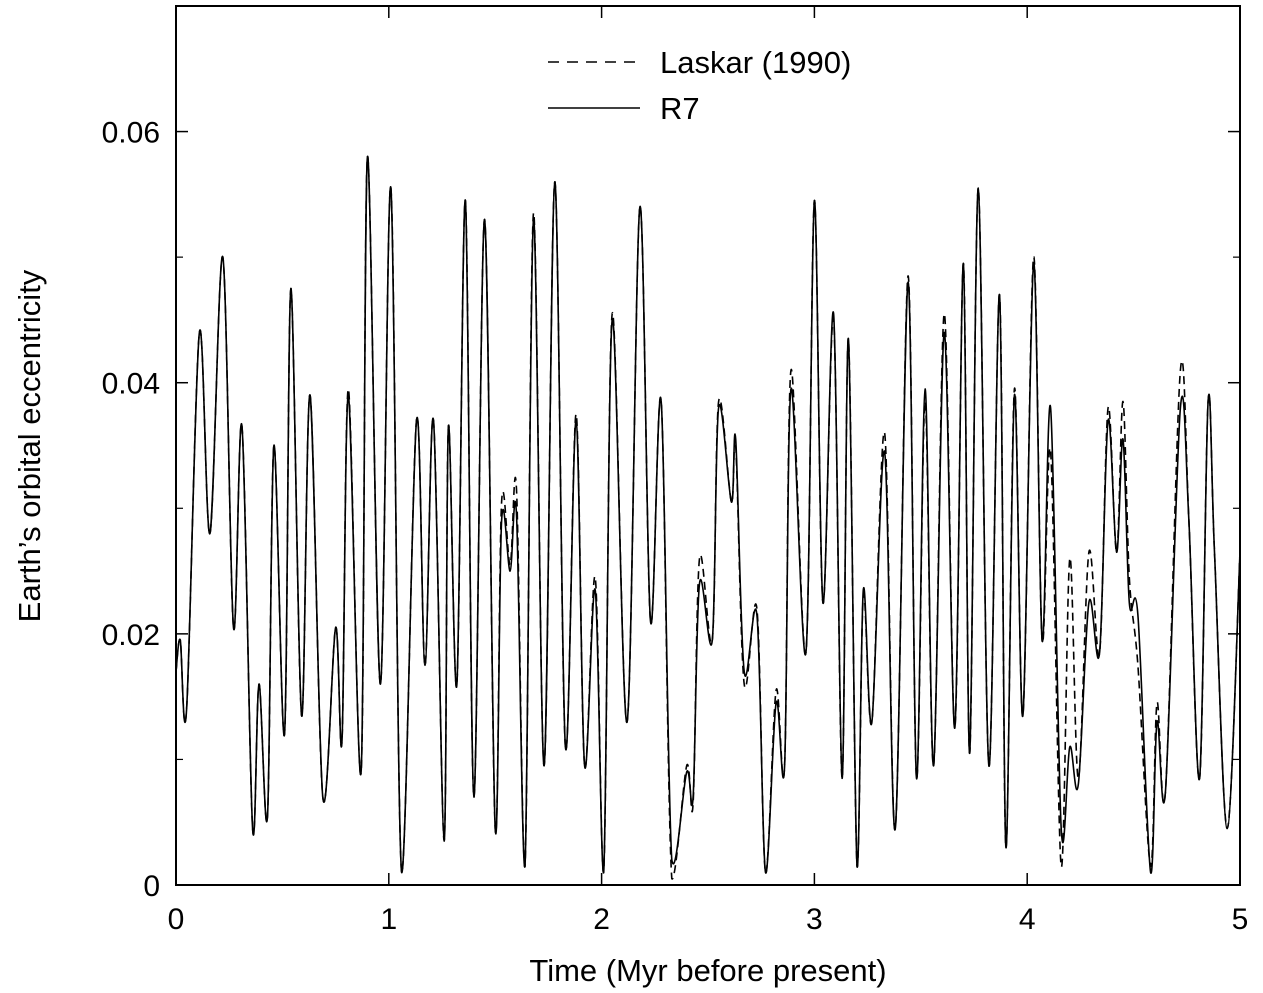 This screenshot has height=993, width=1263. Describe the element at coordinates (131, 635) in the screenshot. I see `y-tick-label: 0.02` at that location.